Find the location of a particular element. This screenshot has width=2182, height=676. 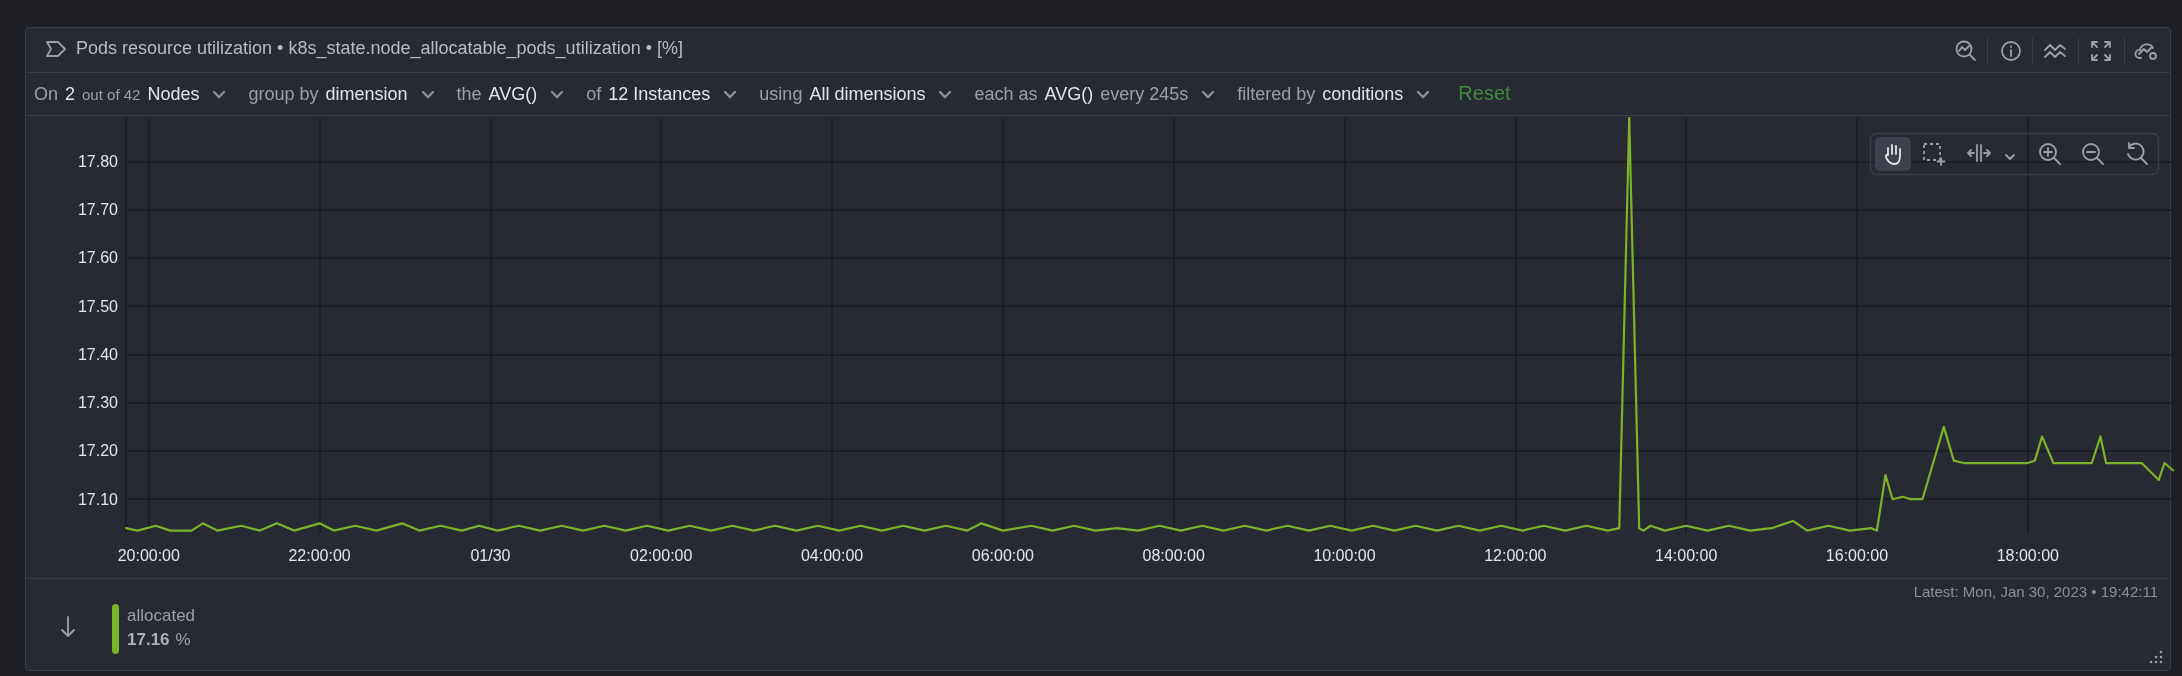

text: of is located at coordinates (594, 94).